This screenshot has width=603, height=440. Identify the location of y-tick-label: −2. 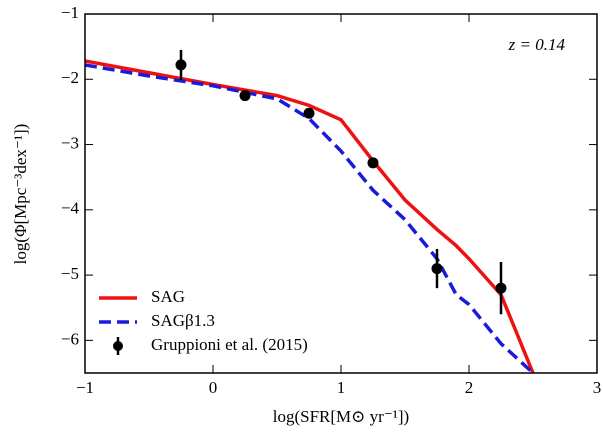
(70, 77).